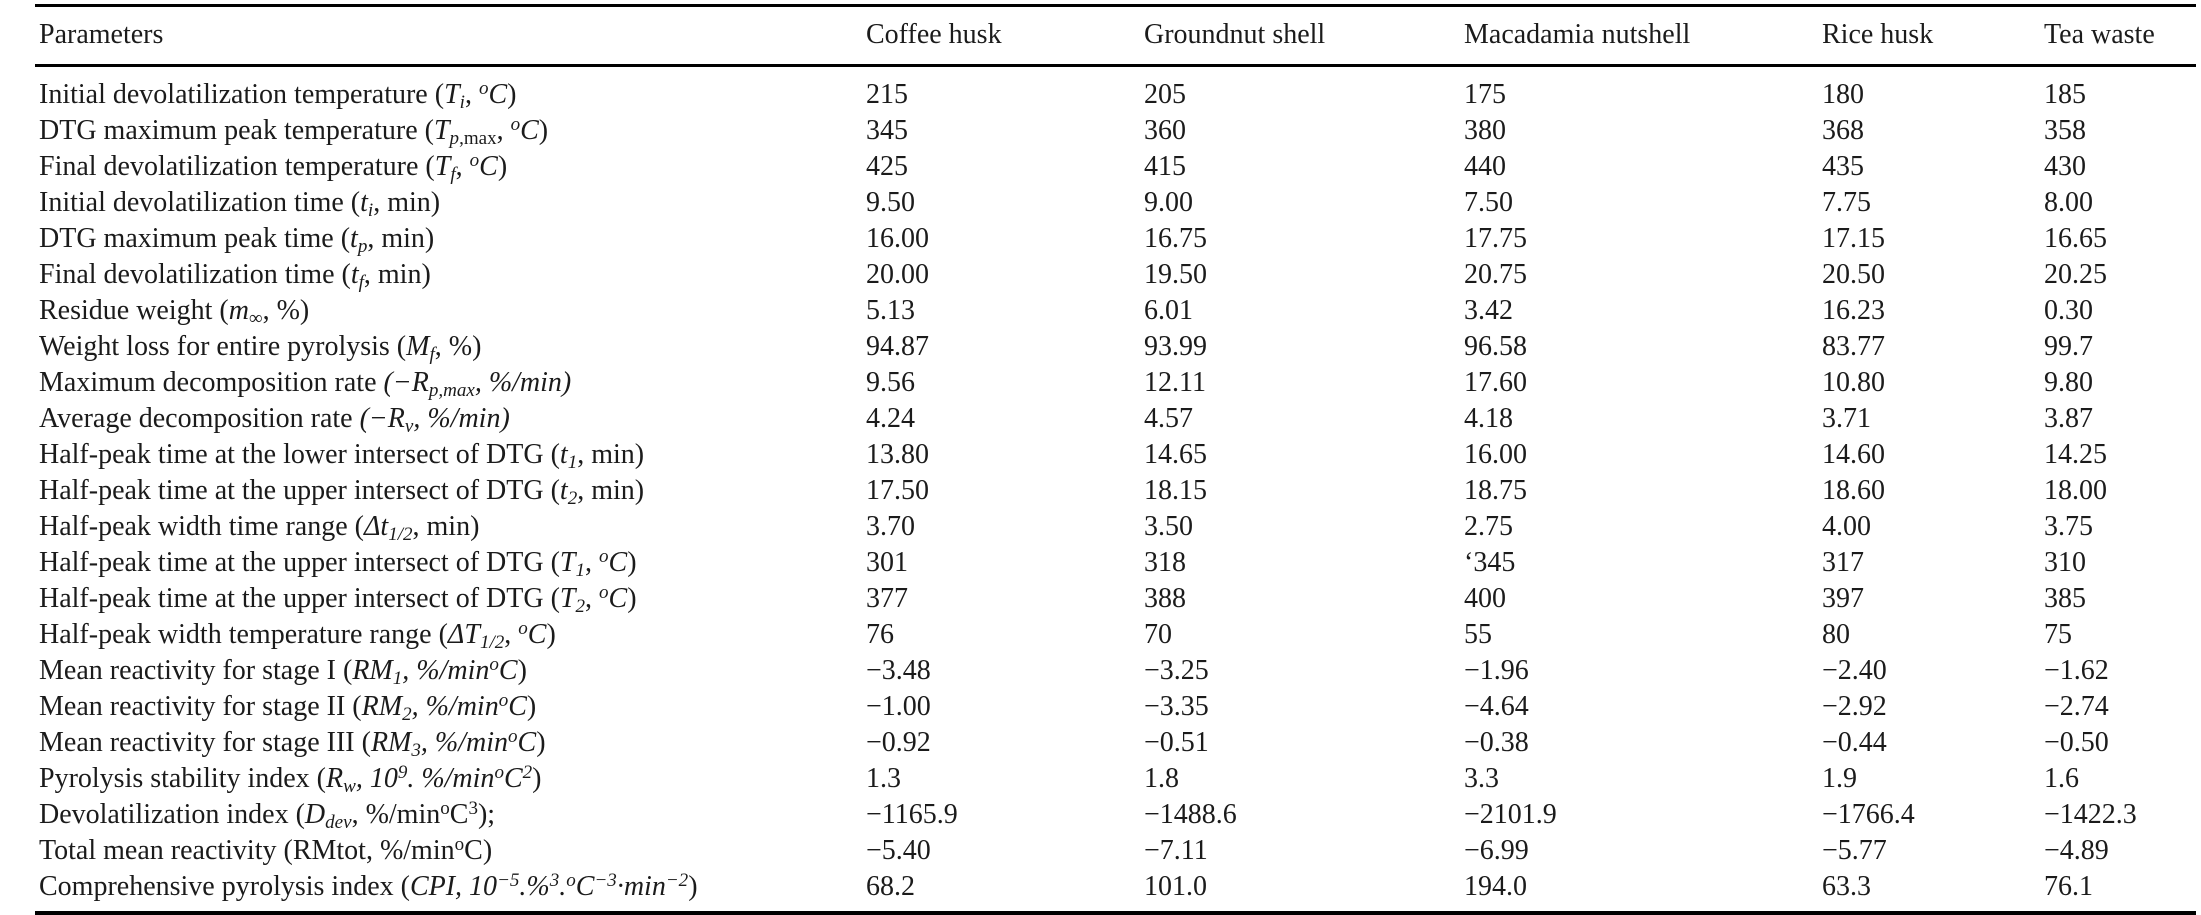  I want to click on value-cell: 83.77, so click(1853, 346).